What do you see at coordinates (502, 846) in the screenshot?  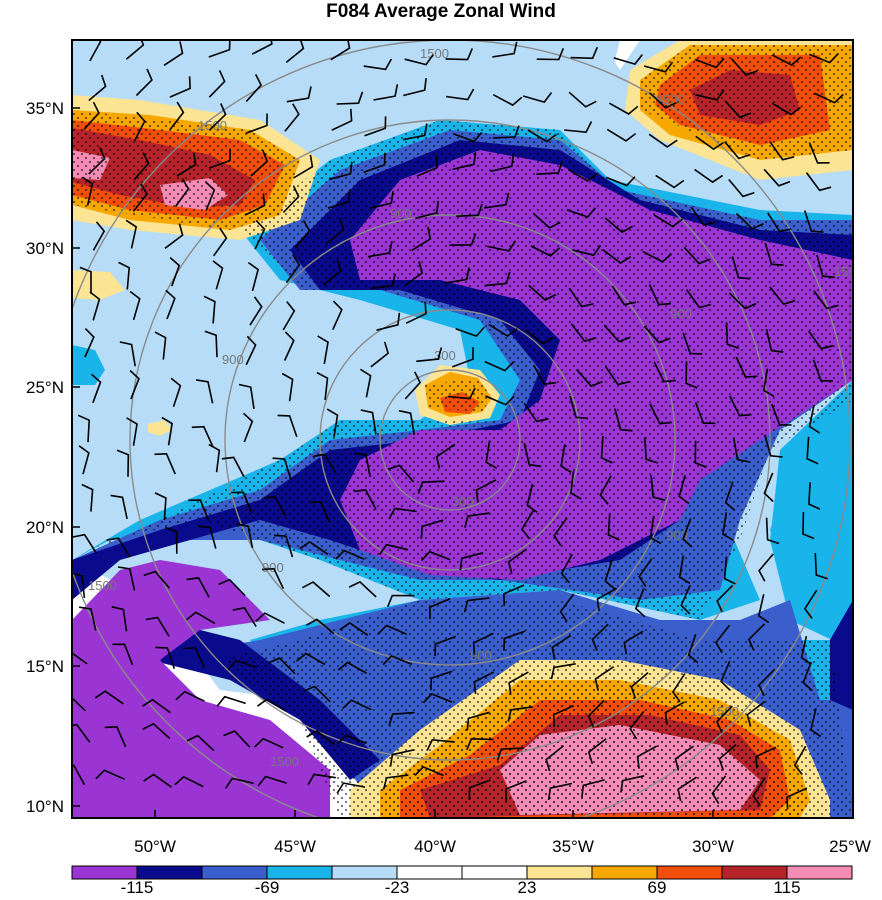 I see `lon-labels: 50°W 45°W 40°W 35°W 30°W 25°W` at bounding box center [502, 846].